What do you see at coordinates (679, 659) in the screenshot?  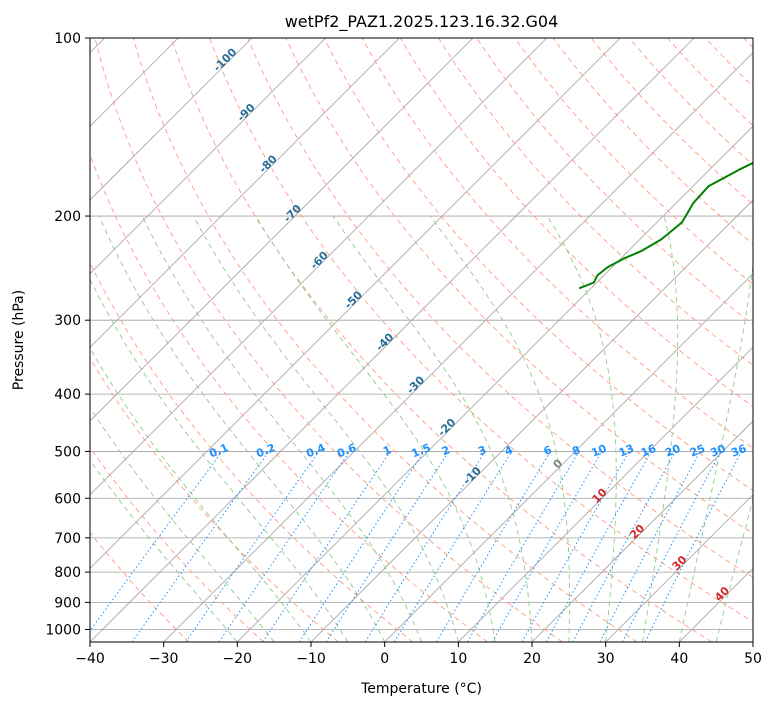 I see `x-tick-label: 40` at bounding box center [679, 659].